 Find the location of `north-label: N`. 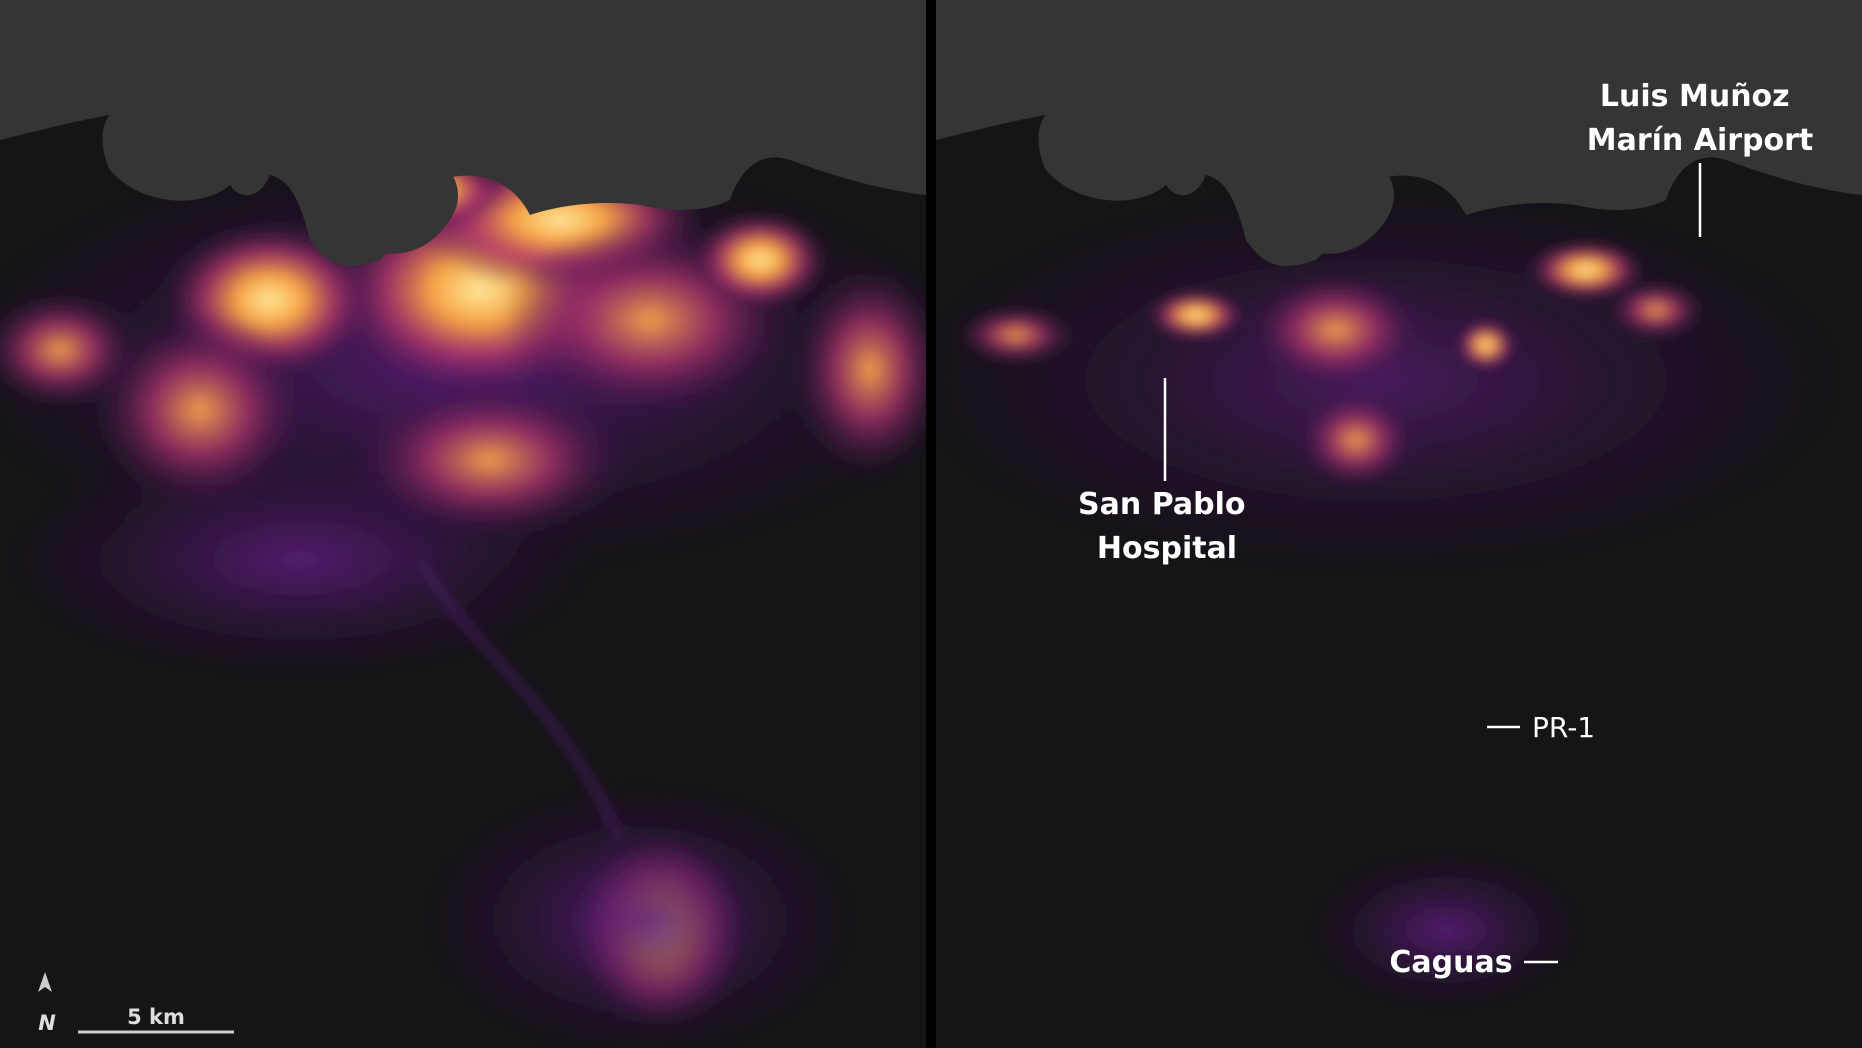

north-label: N is located at coordinates (47, 1023).